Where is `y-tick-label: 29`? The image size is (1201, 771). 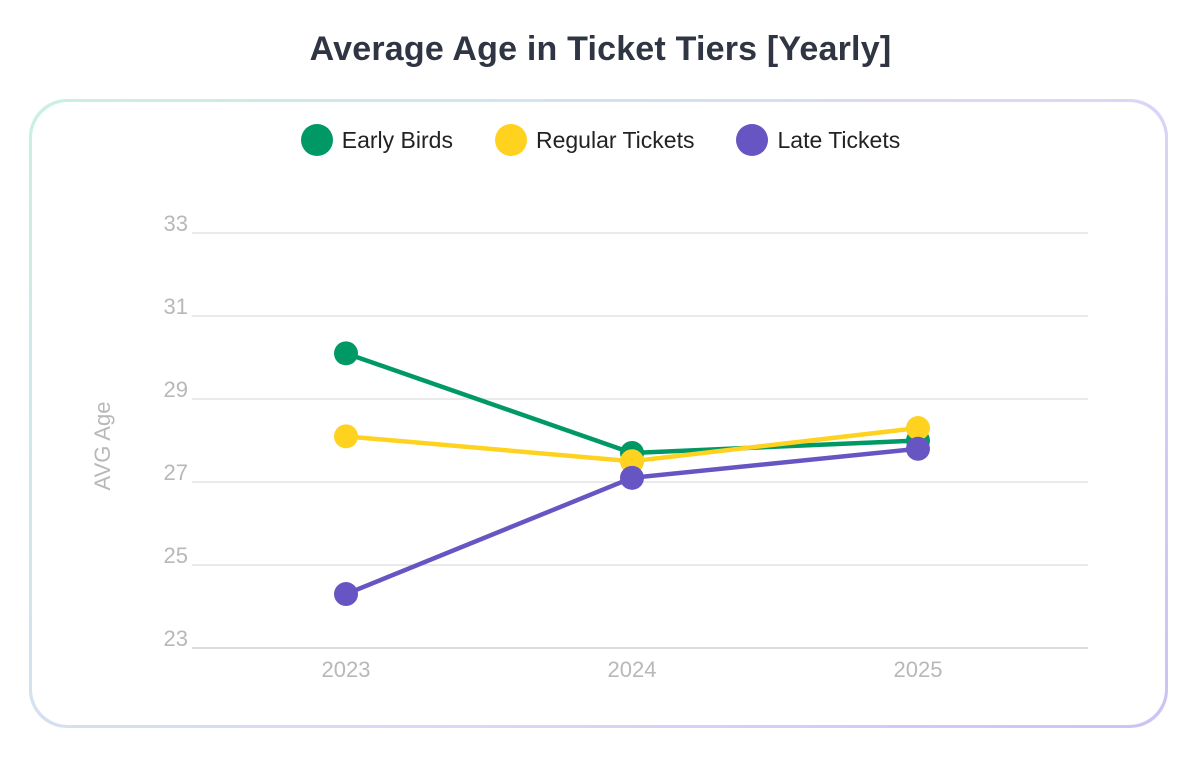 y-tick-label: 29 is located at coordinates (176, 389).